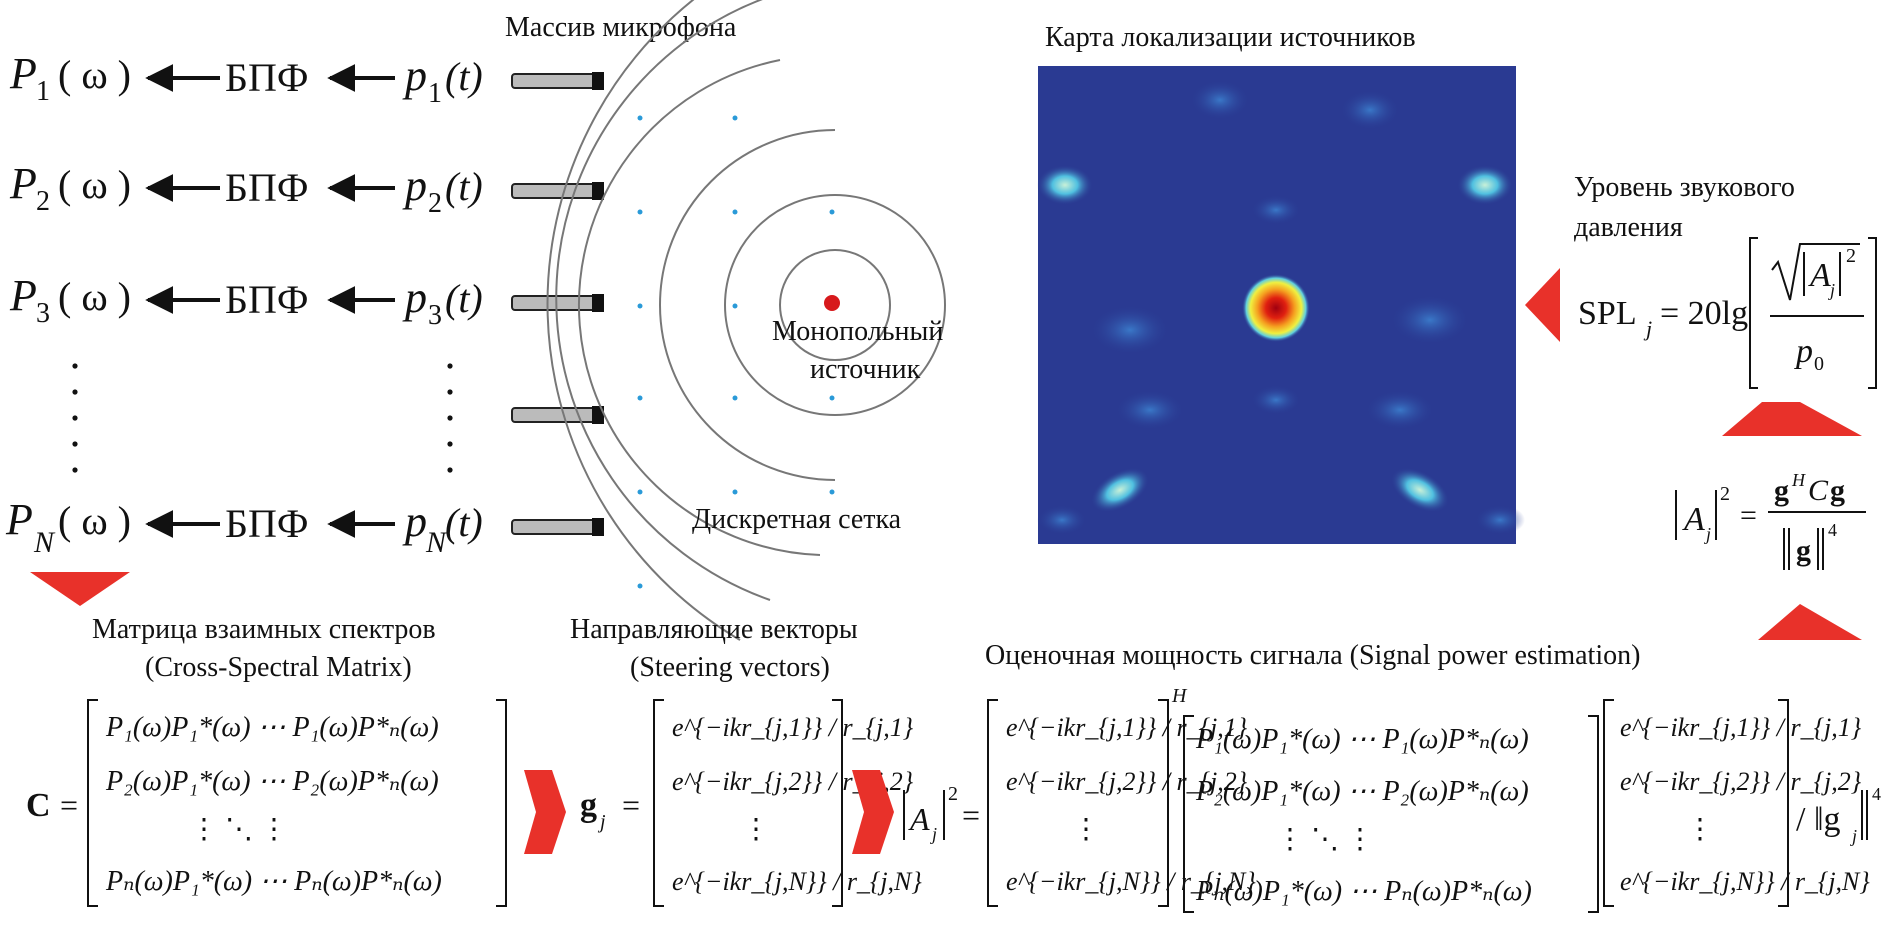 The width and height of the screenshot is (1890, 941). I want to click on monopole-source-dot, so click(832, 303).